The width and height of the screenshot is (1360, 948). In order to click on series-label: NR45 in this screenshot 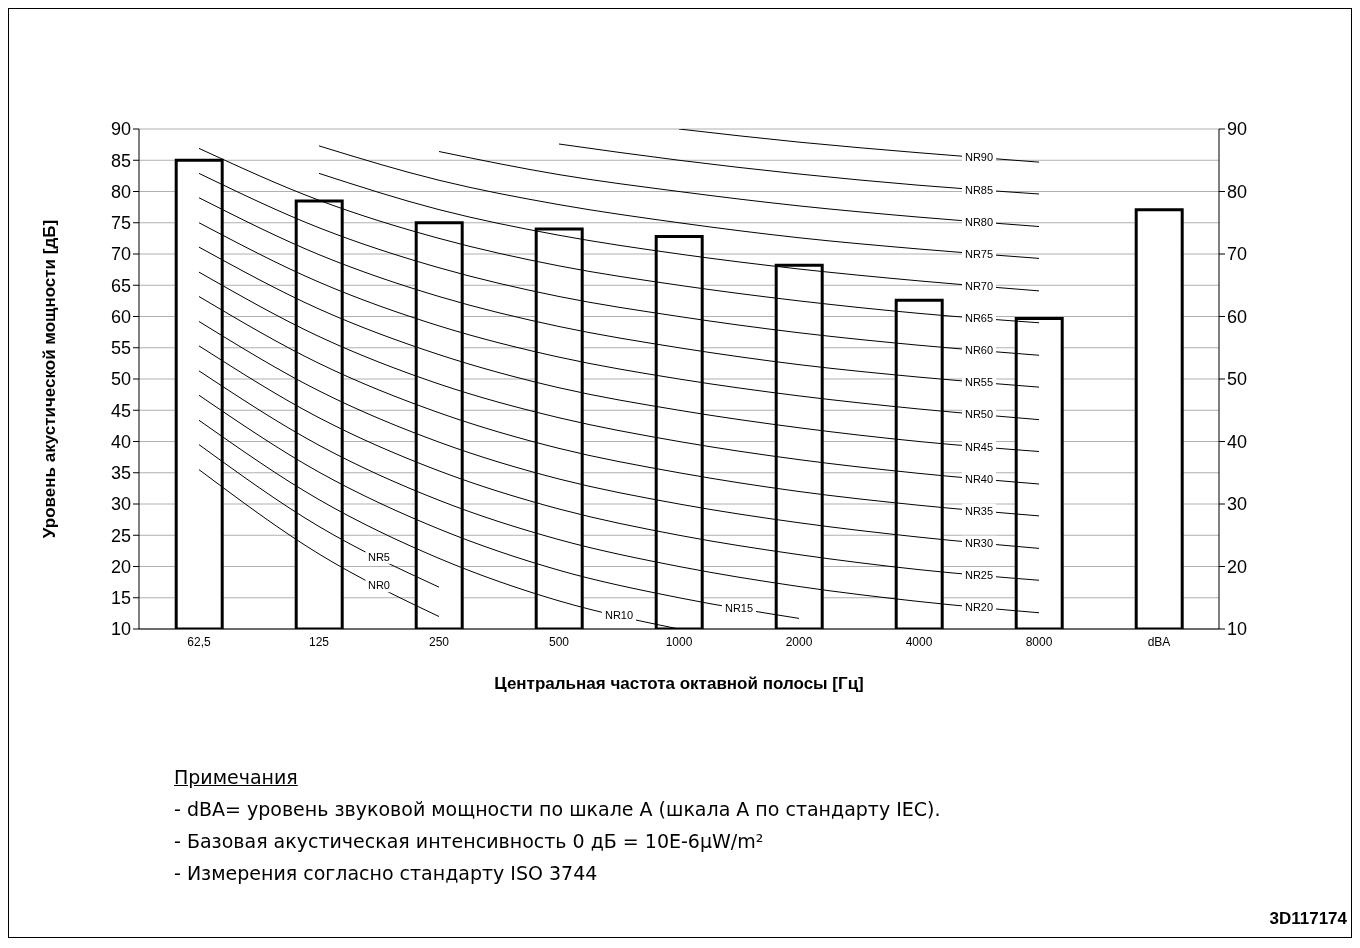, I will do `click(979, 446)`.